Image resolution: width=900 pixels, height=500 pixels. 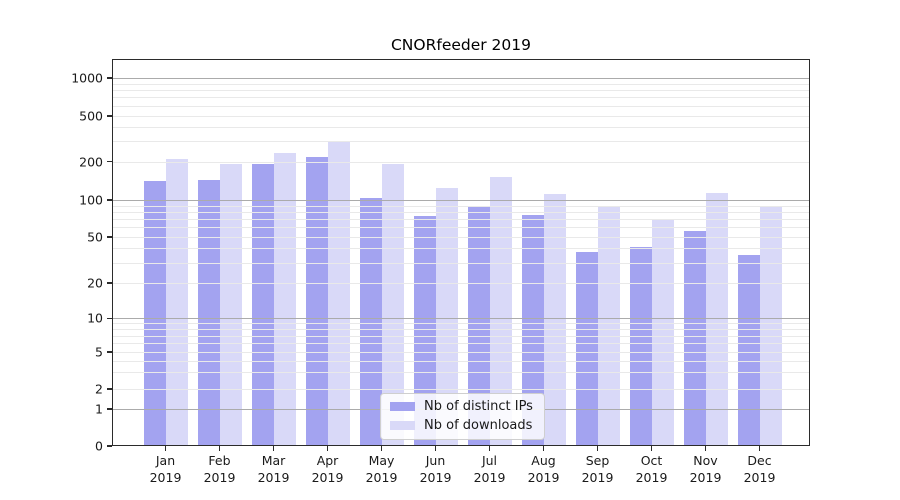 What do you see at coordinates (370, 322) in the screenshot?
I see `bar-may-distinct-ips` at bounding box center [370, 322].